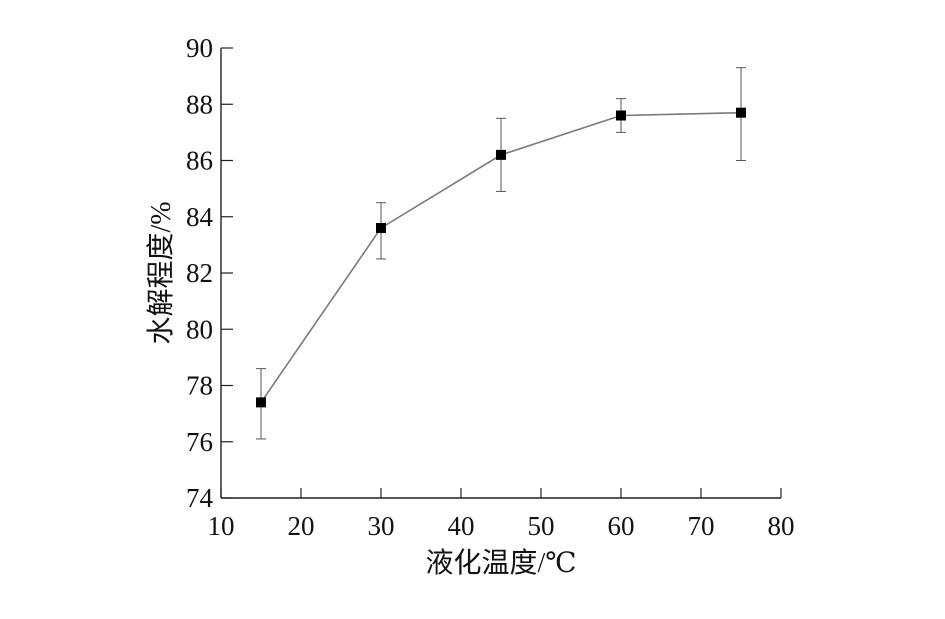 This screenshot has width=945, height=619. I want to click on x-tick-label: 60, so click(621, 526).